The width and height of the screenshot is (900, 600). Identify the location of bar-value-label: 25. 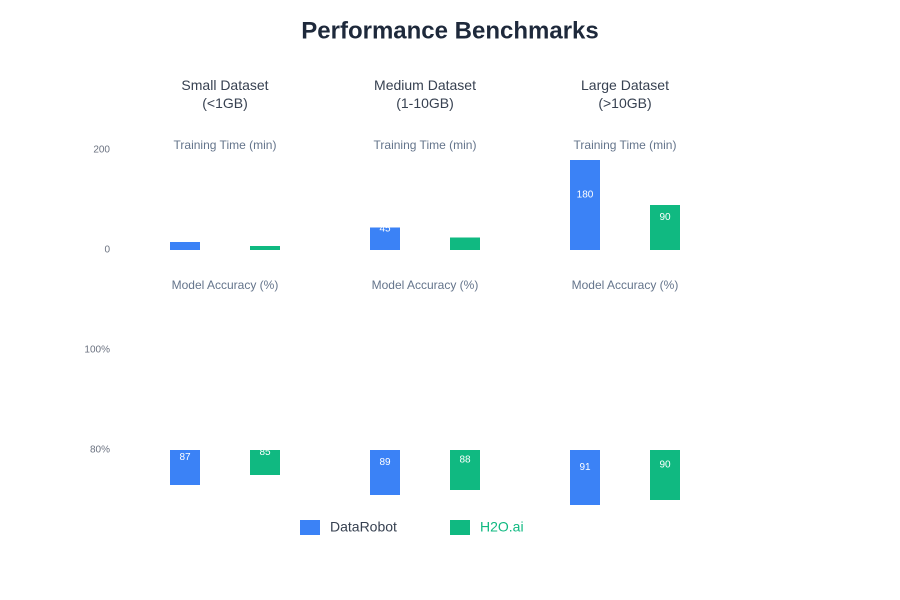
(465, 233).